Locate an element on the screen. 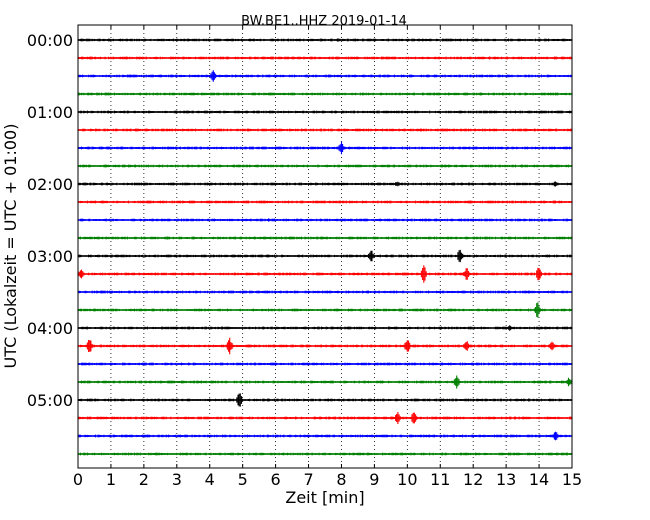 This screenshot has height=520, width=650. x-tick-label: 2 is located at coordinates (144, 479).